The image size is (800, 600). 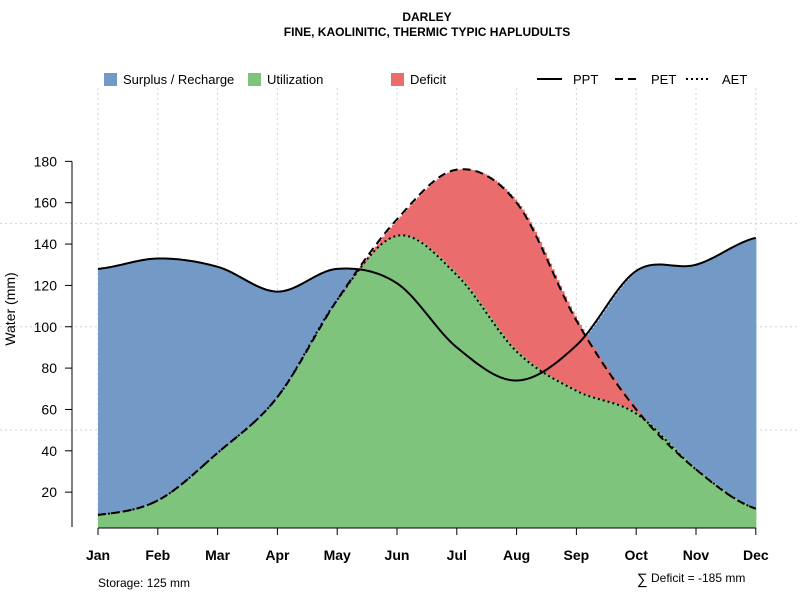 I want to click on legend-swatch-utilization, so click(x=254, y=79).